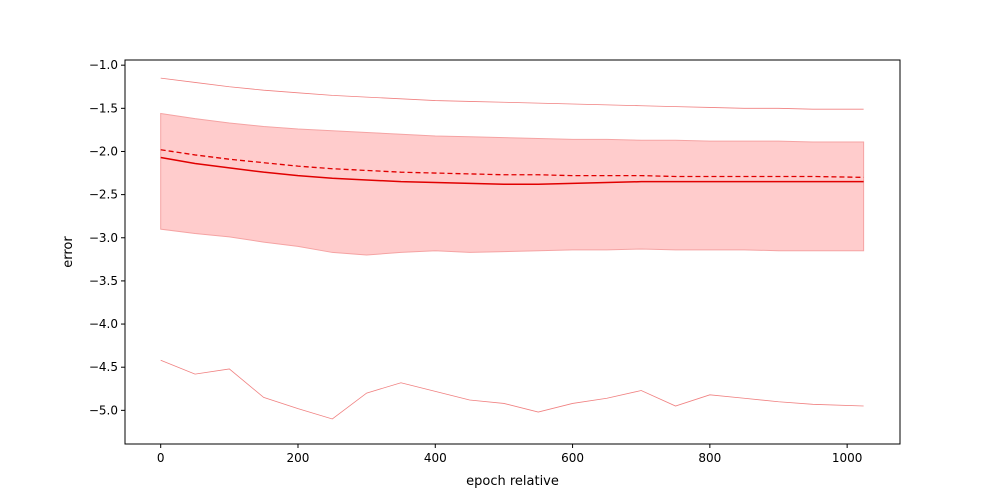  What do you see at coordinates (847, 458) in the screenshot?
I see `x-tick-label: 1000` at bounding box center [847, 458].